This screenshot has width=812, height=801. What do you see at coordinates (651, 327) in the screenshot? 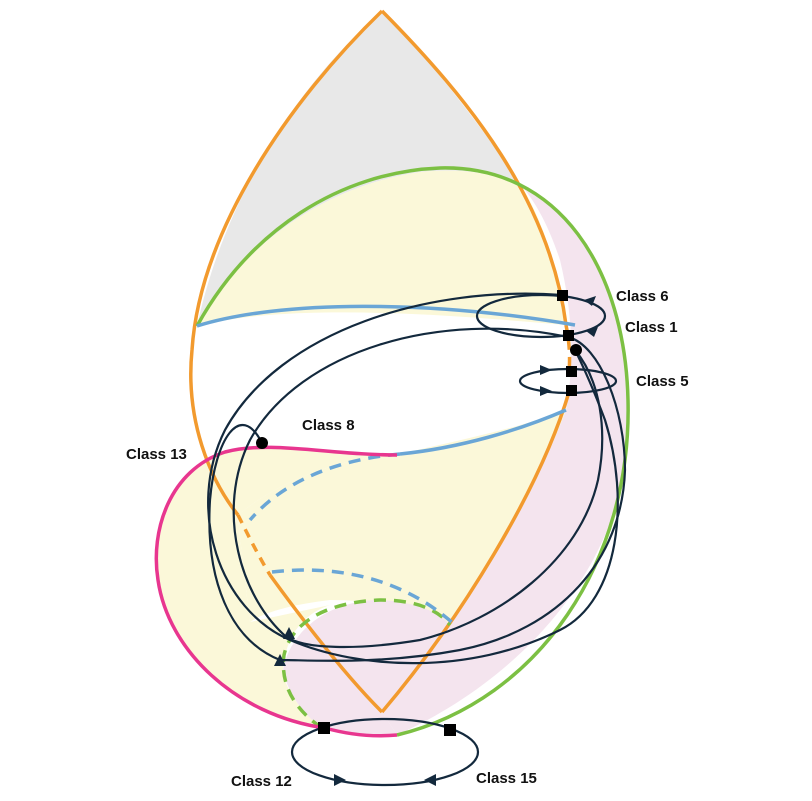
I see `label-class-1: Class 1` at bounding box center [651, 327].